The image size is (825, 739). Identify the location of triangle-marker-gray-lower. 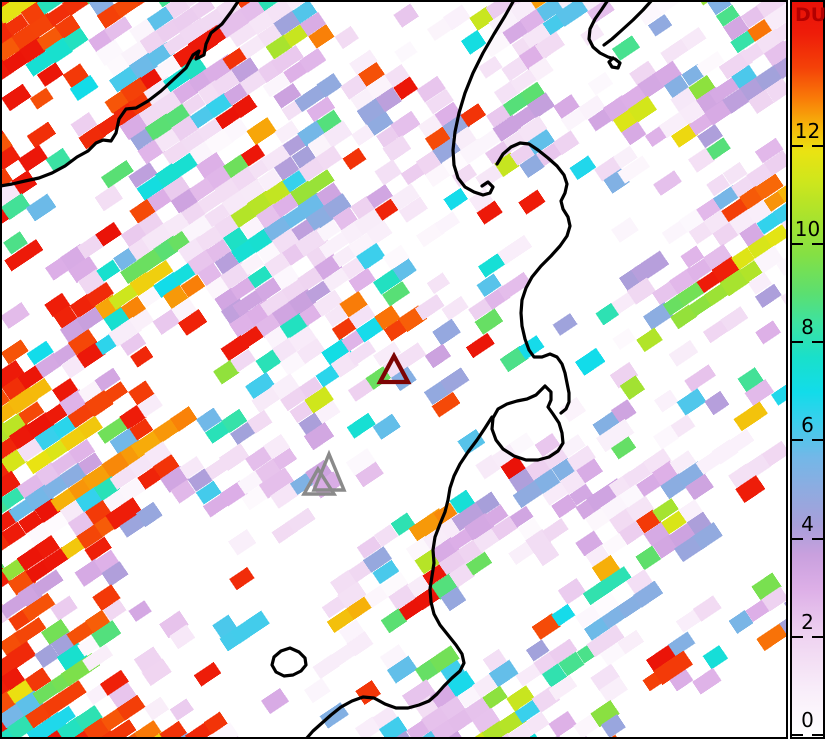
(319, 480).